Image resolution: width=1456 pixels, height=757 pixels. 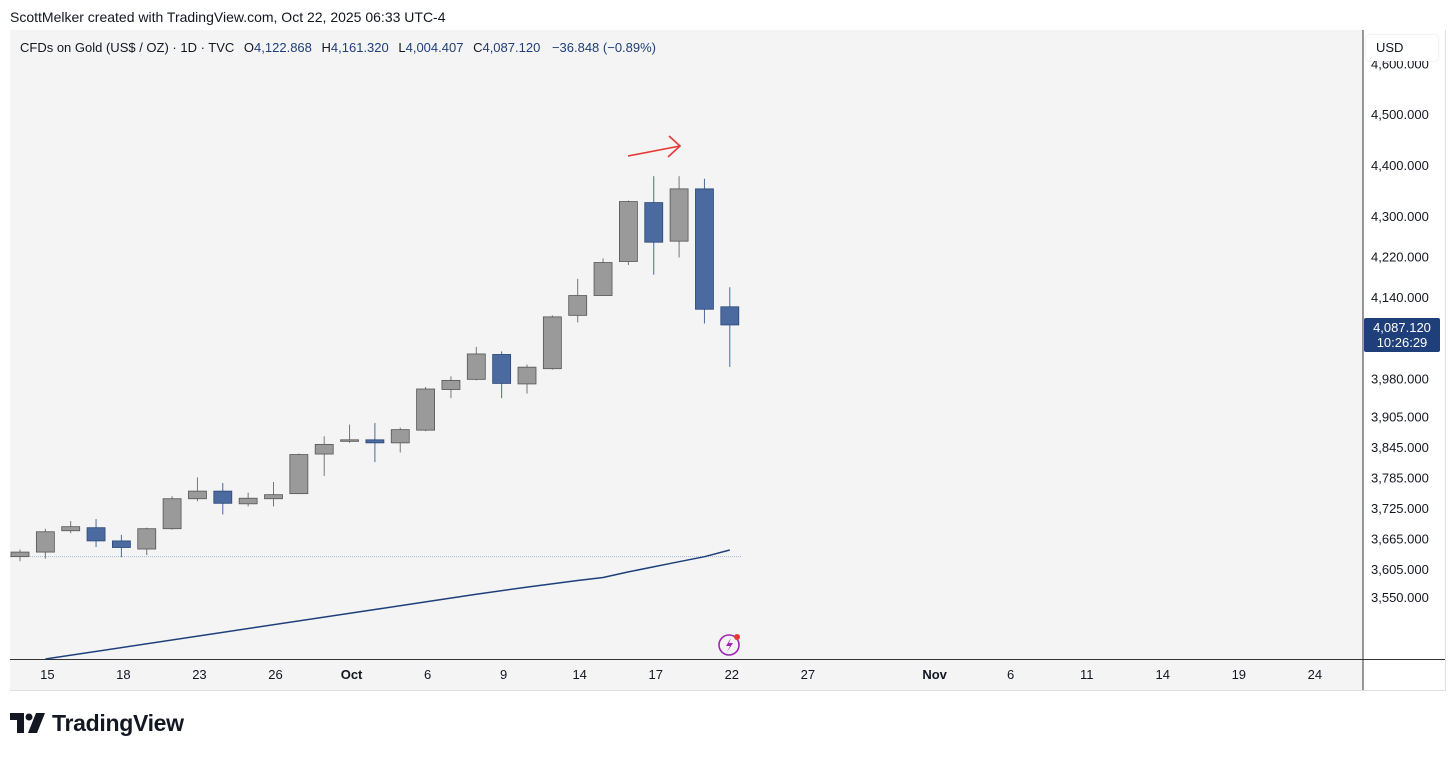 What do you see at coordinates (1400, 416) in the screenshot?
I see `price-axis-label: 3,905.000` at bounding box center [1400, 416].